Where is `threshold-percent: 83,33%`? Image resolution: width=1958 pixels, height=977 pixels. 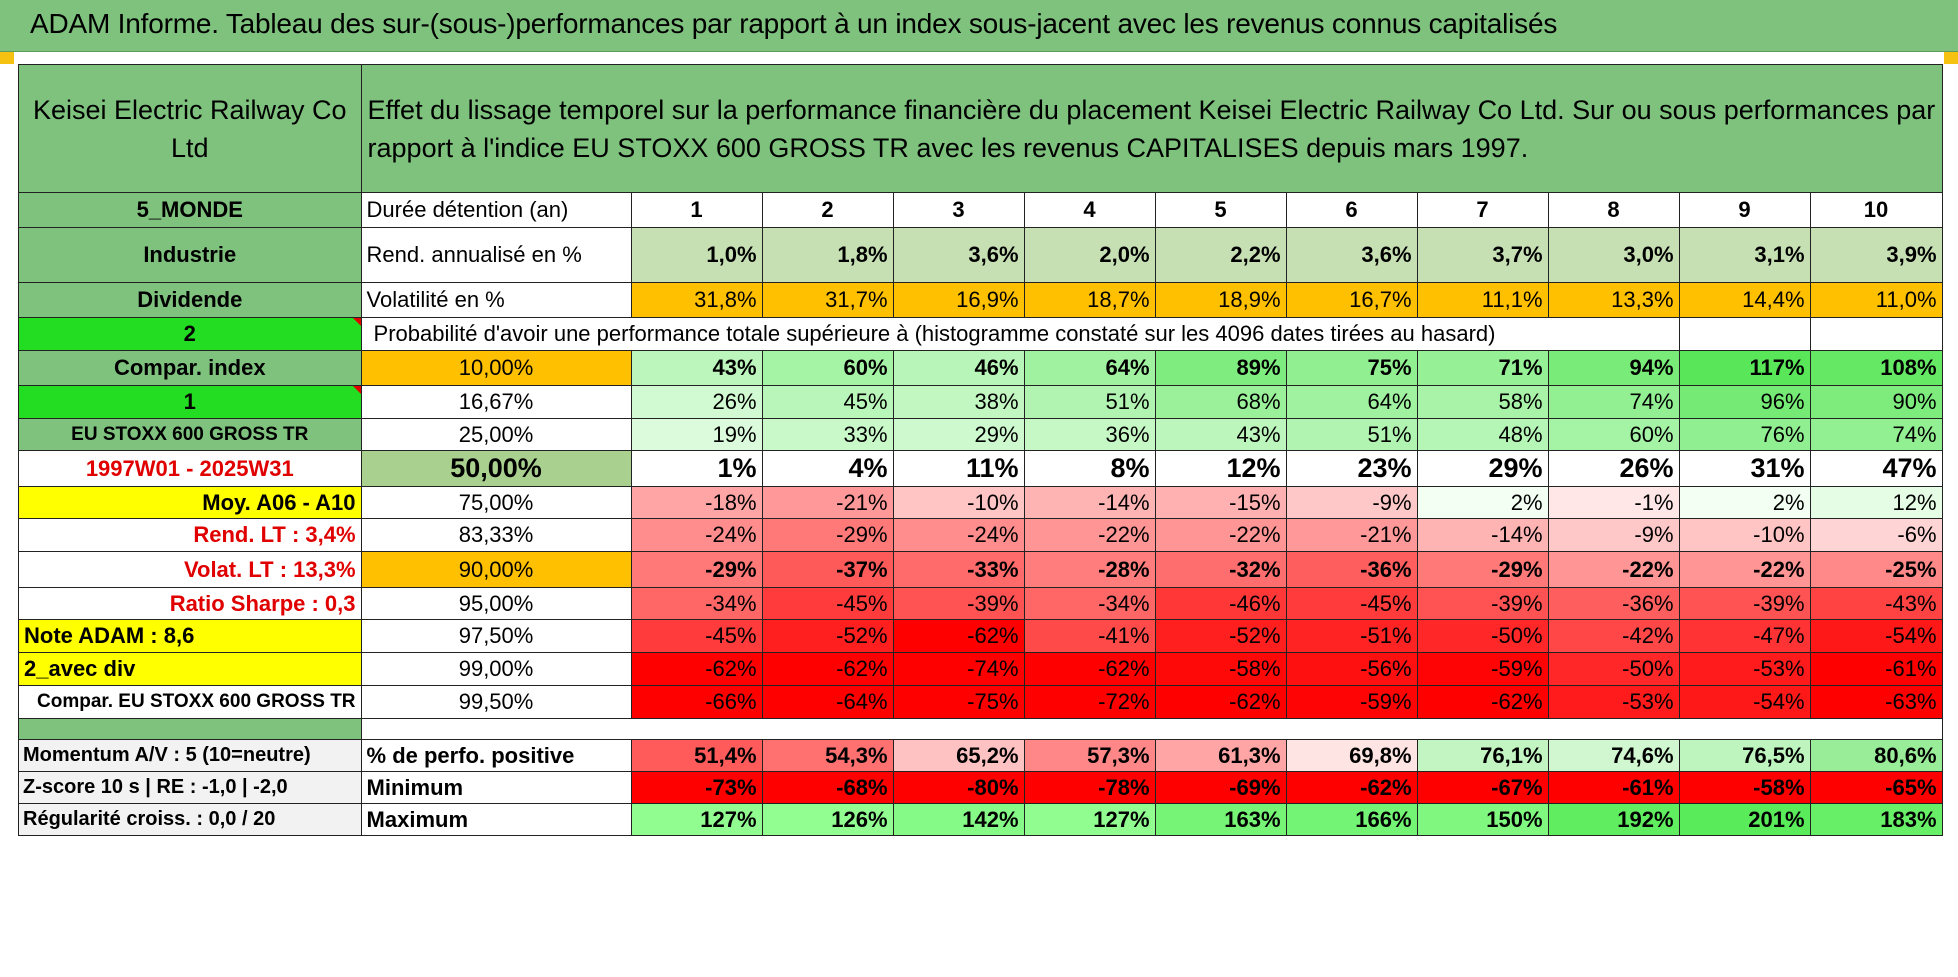
threshold-percent: 83,33% is located at coordinates (496, 535).